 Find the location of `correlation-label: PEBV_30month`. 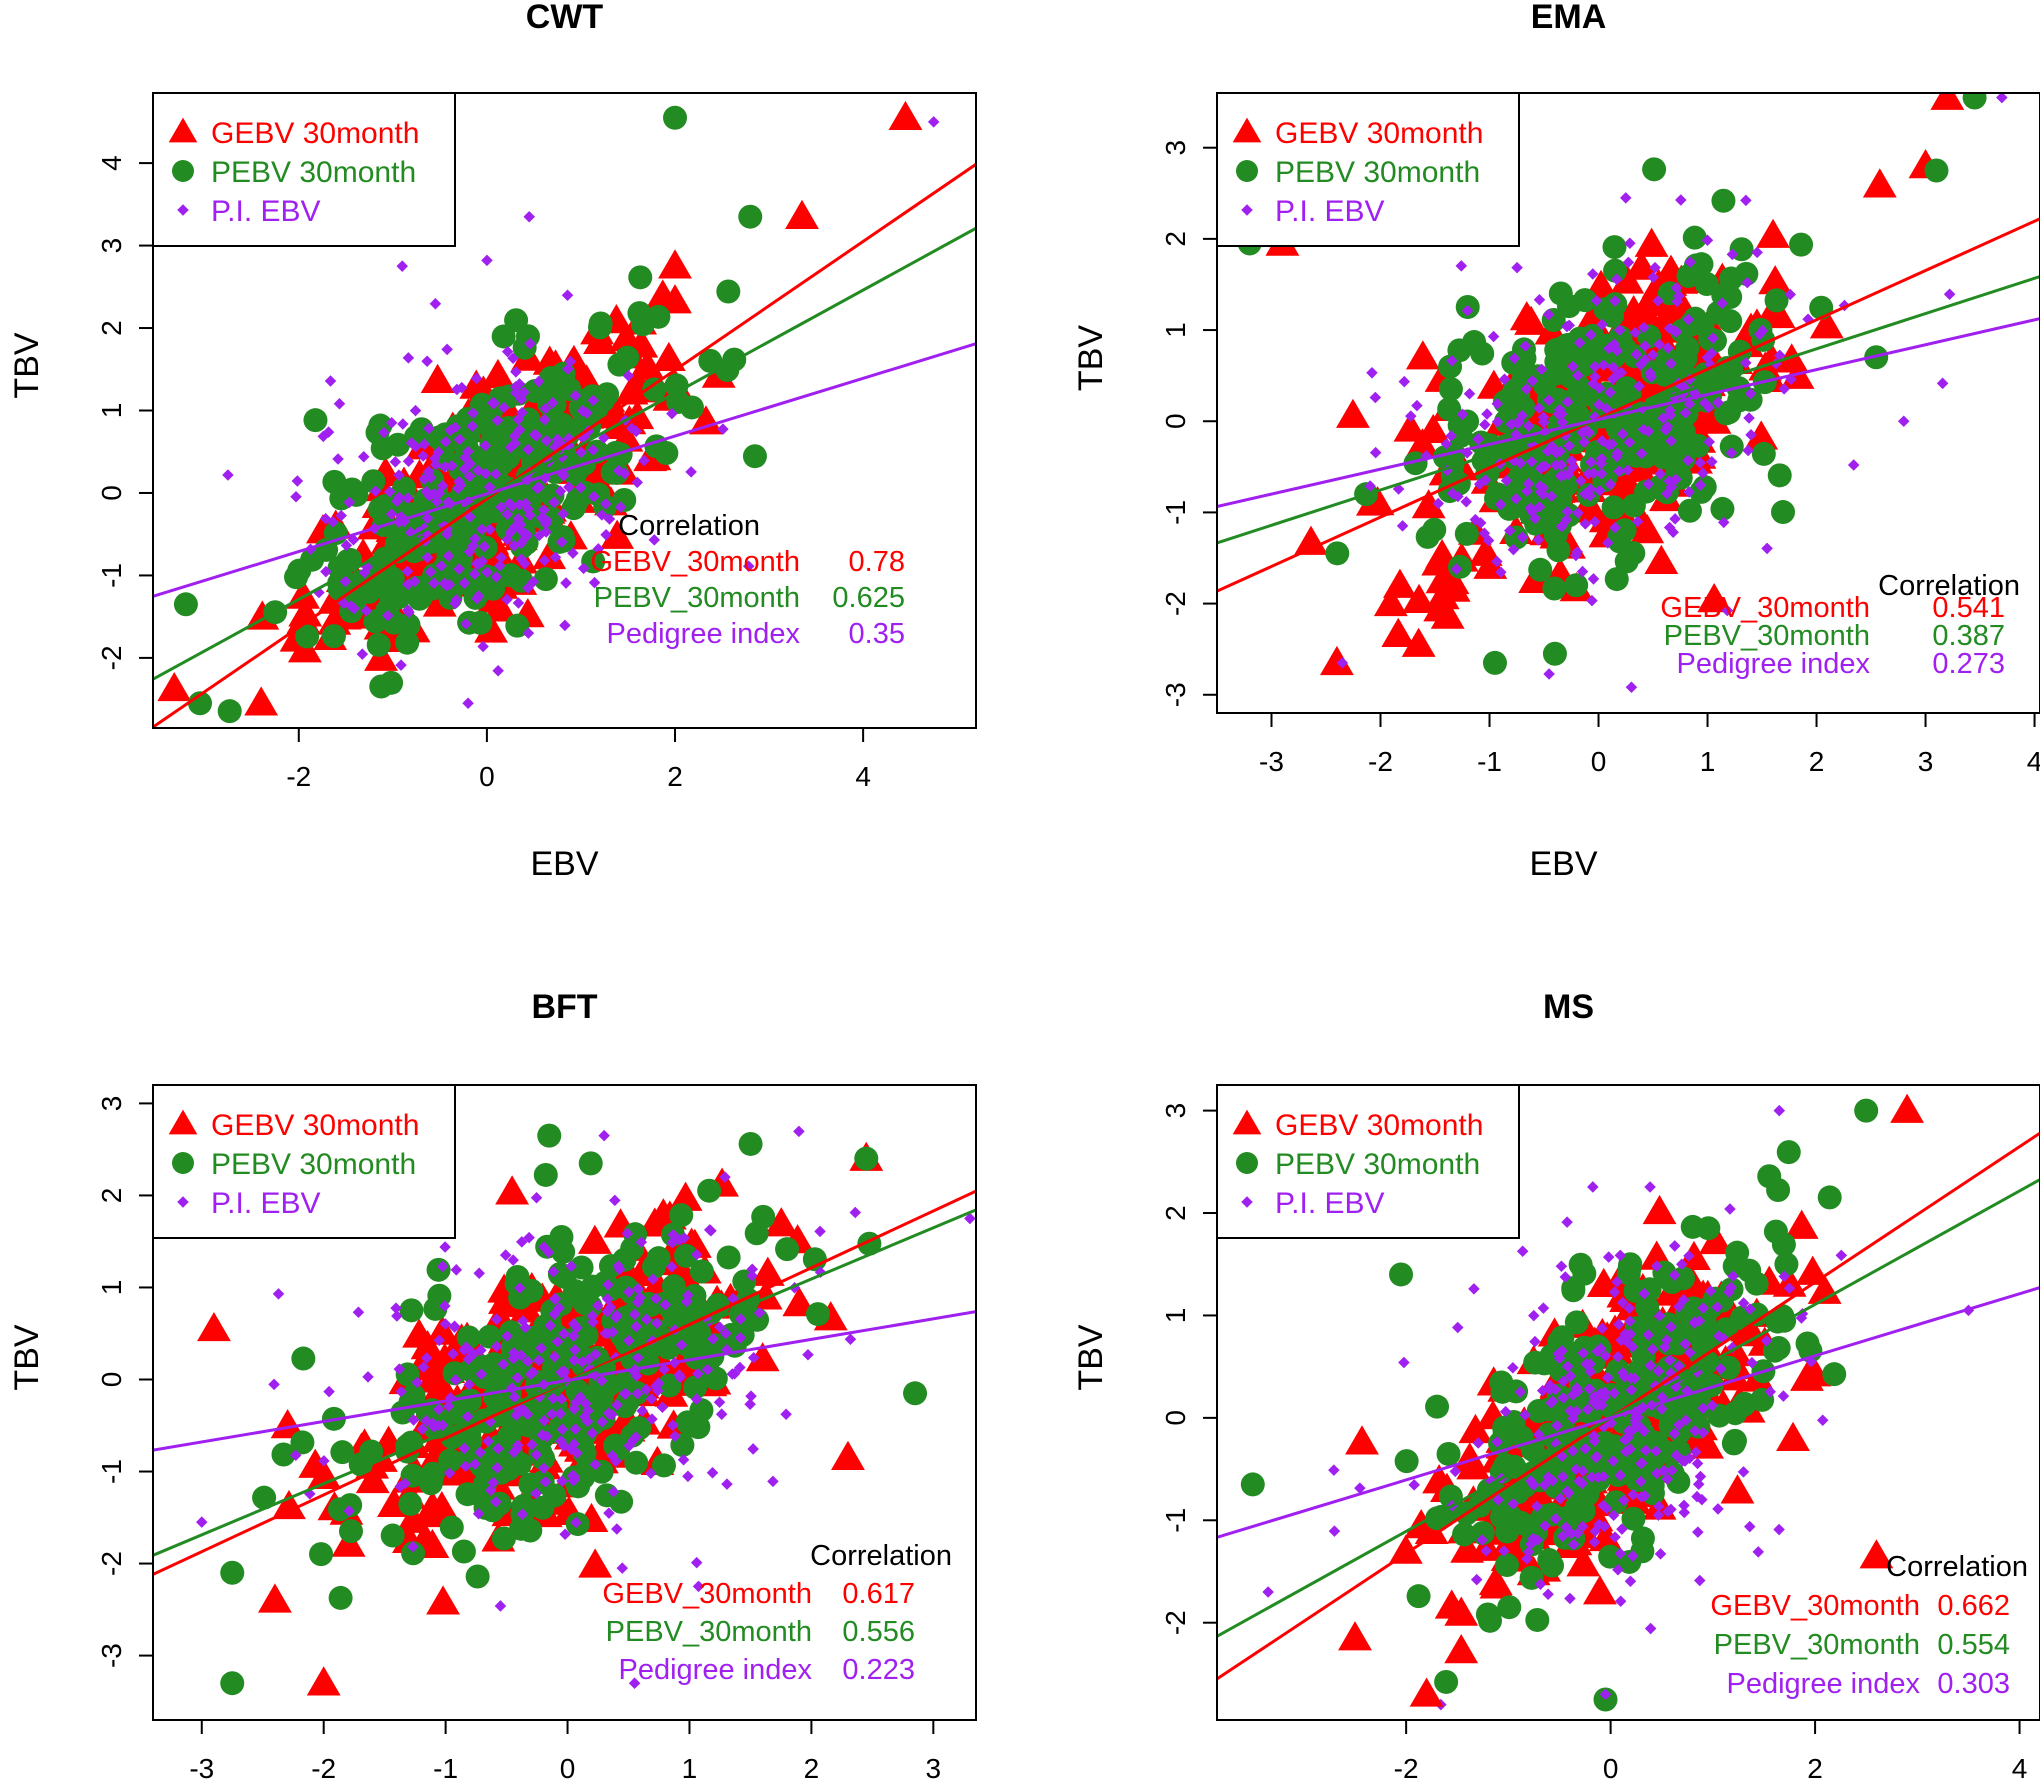

correlation-label: PEBV_30month is located at coordinates (1817, 1645).